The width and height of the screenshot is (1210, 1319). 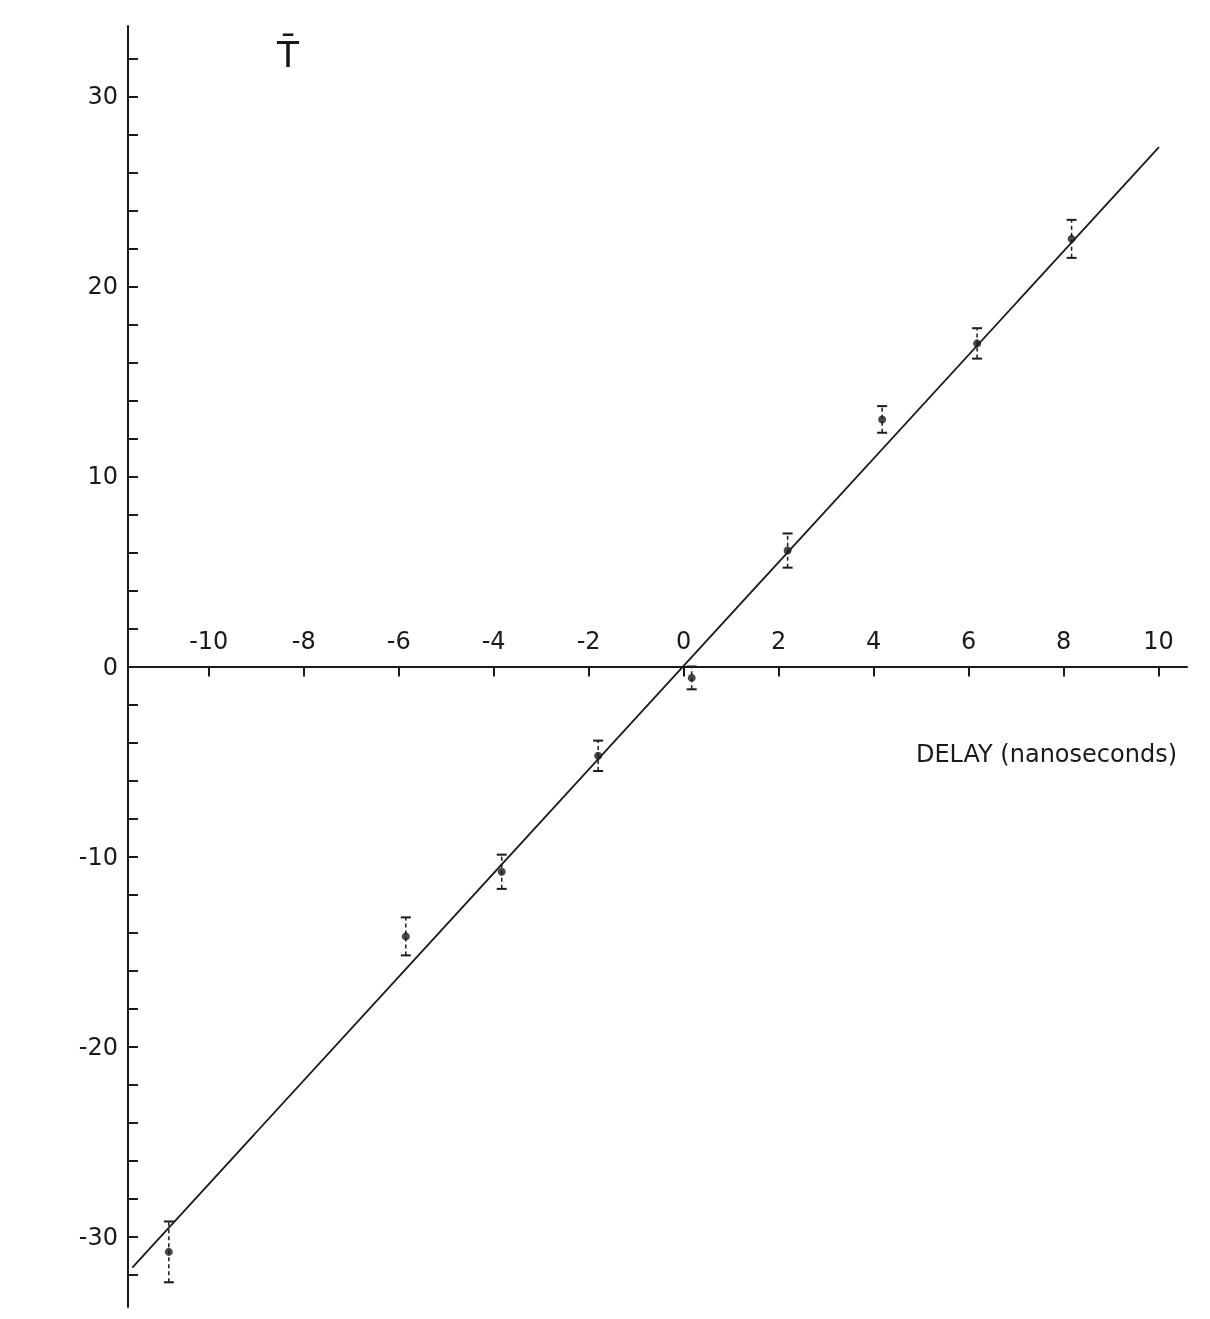 I want to click on x-tick-label: -6, so click(x=398, y=640).